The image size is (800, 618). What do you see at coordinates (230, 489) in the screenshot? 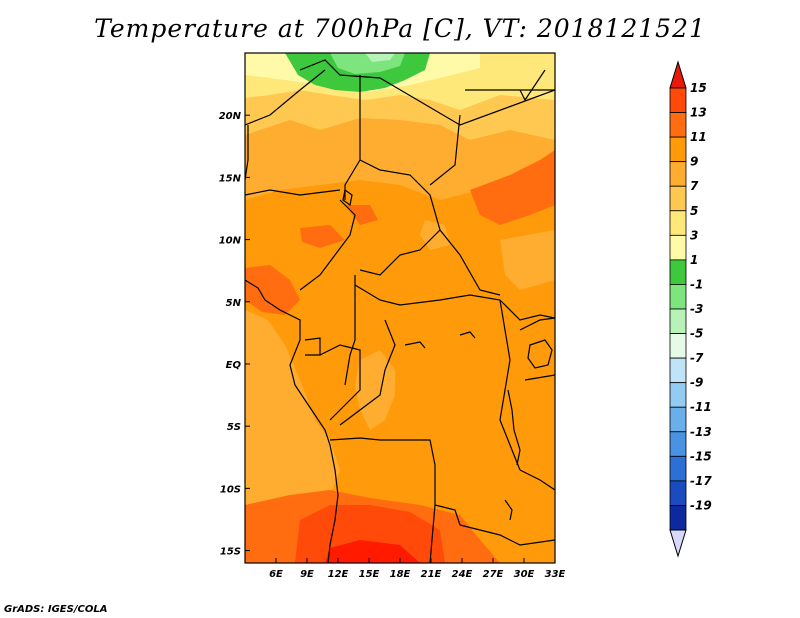
I see `lat-tick-label: 10S` at bounding box center [230, 489].